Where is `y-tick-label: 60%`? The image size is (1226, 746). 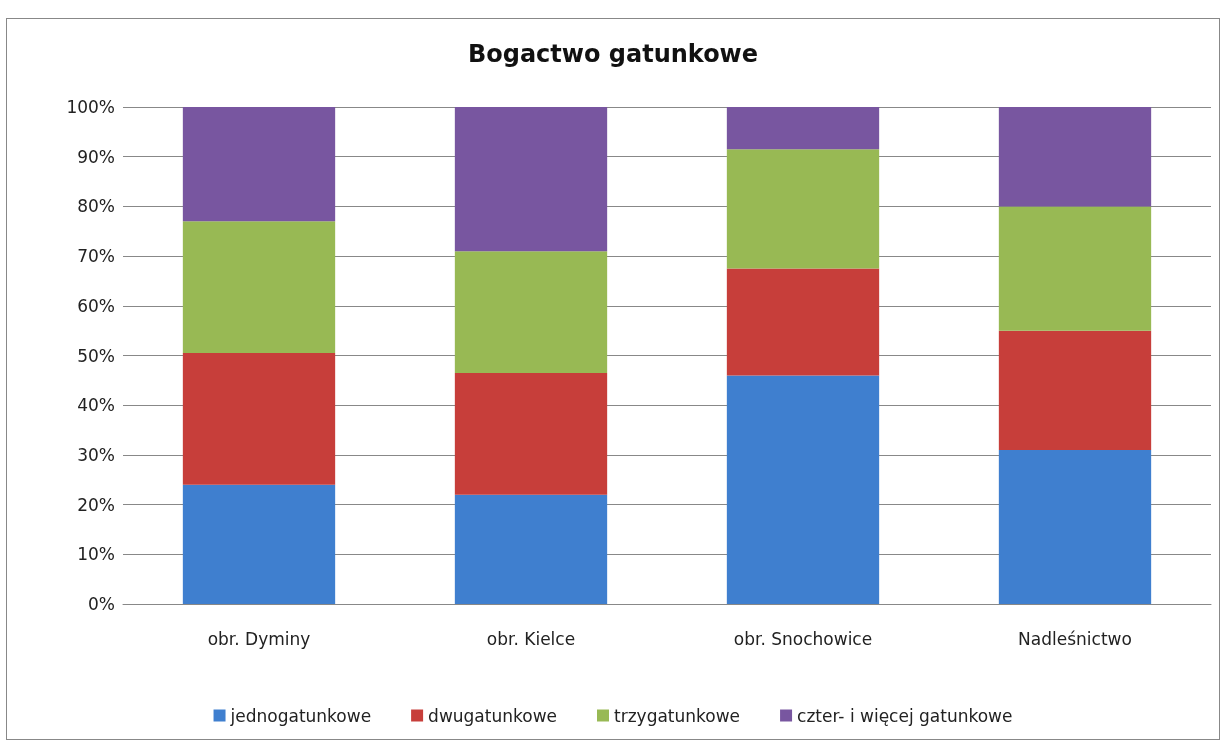
y-tick-label: 60% is located at coordinates (96, 305).